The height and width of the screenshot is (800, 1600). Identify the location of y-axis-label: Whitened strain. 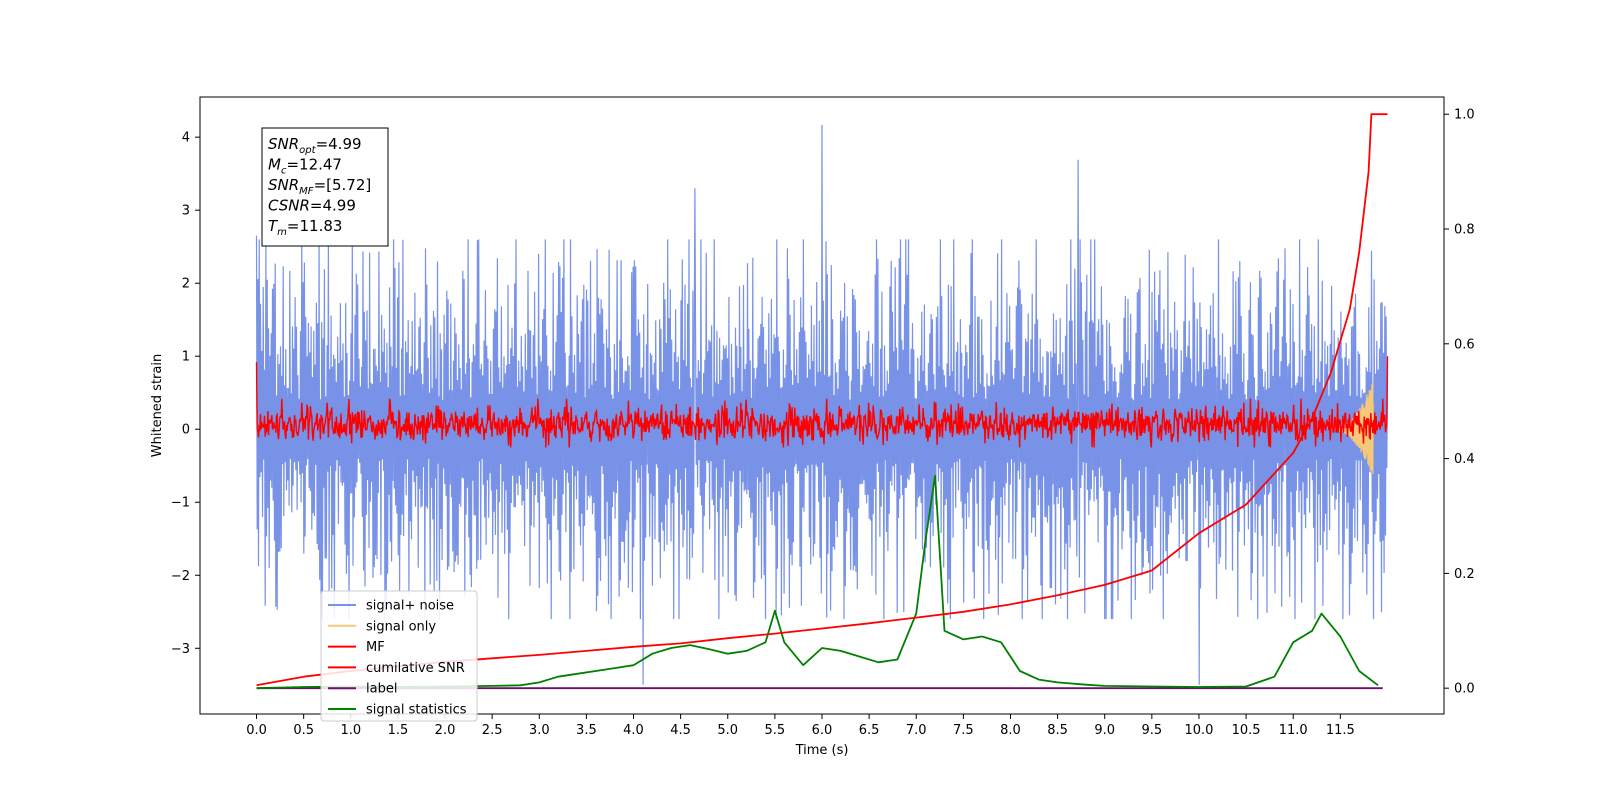
(157, 405).